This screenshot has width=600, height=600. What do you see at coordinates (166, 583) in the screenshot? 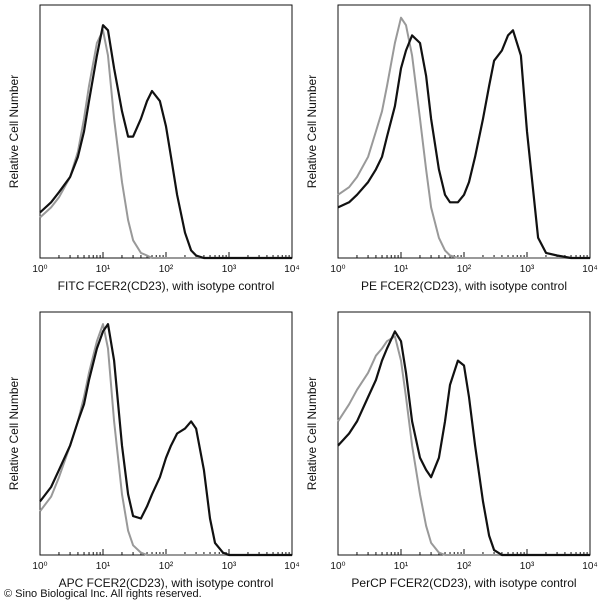
I see `x-axis-label: APC FCER2(CD23), with isotype control` at bounding box center [166, 583].